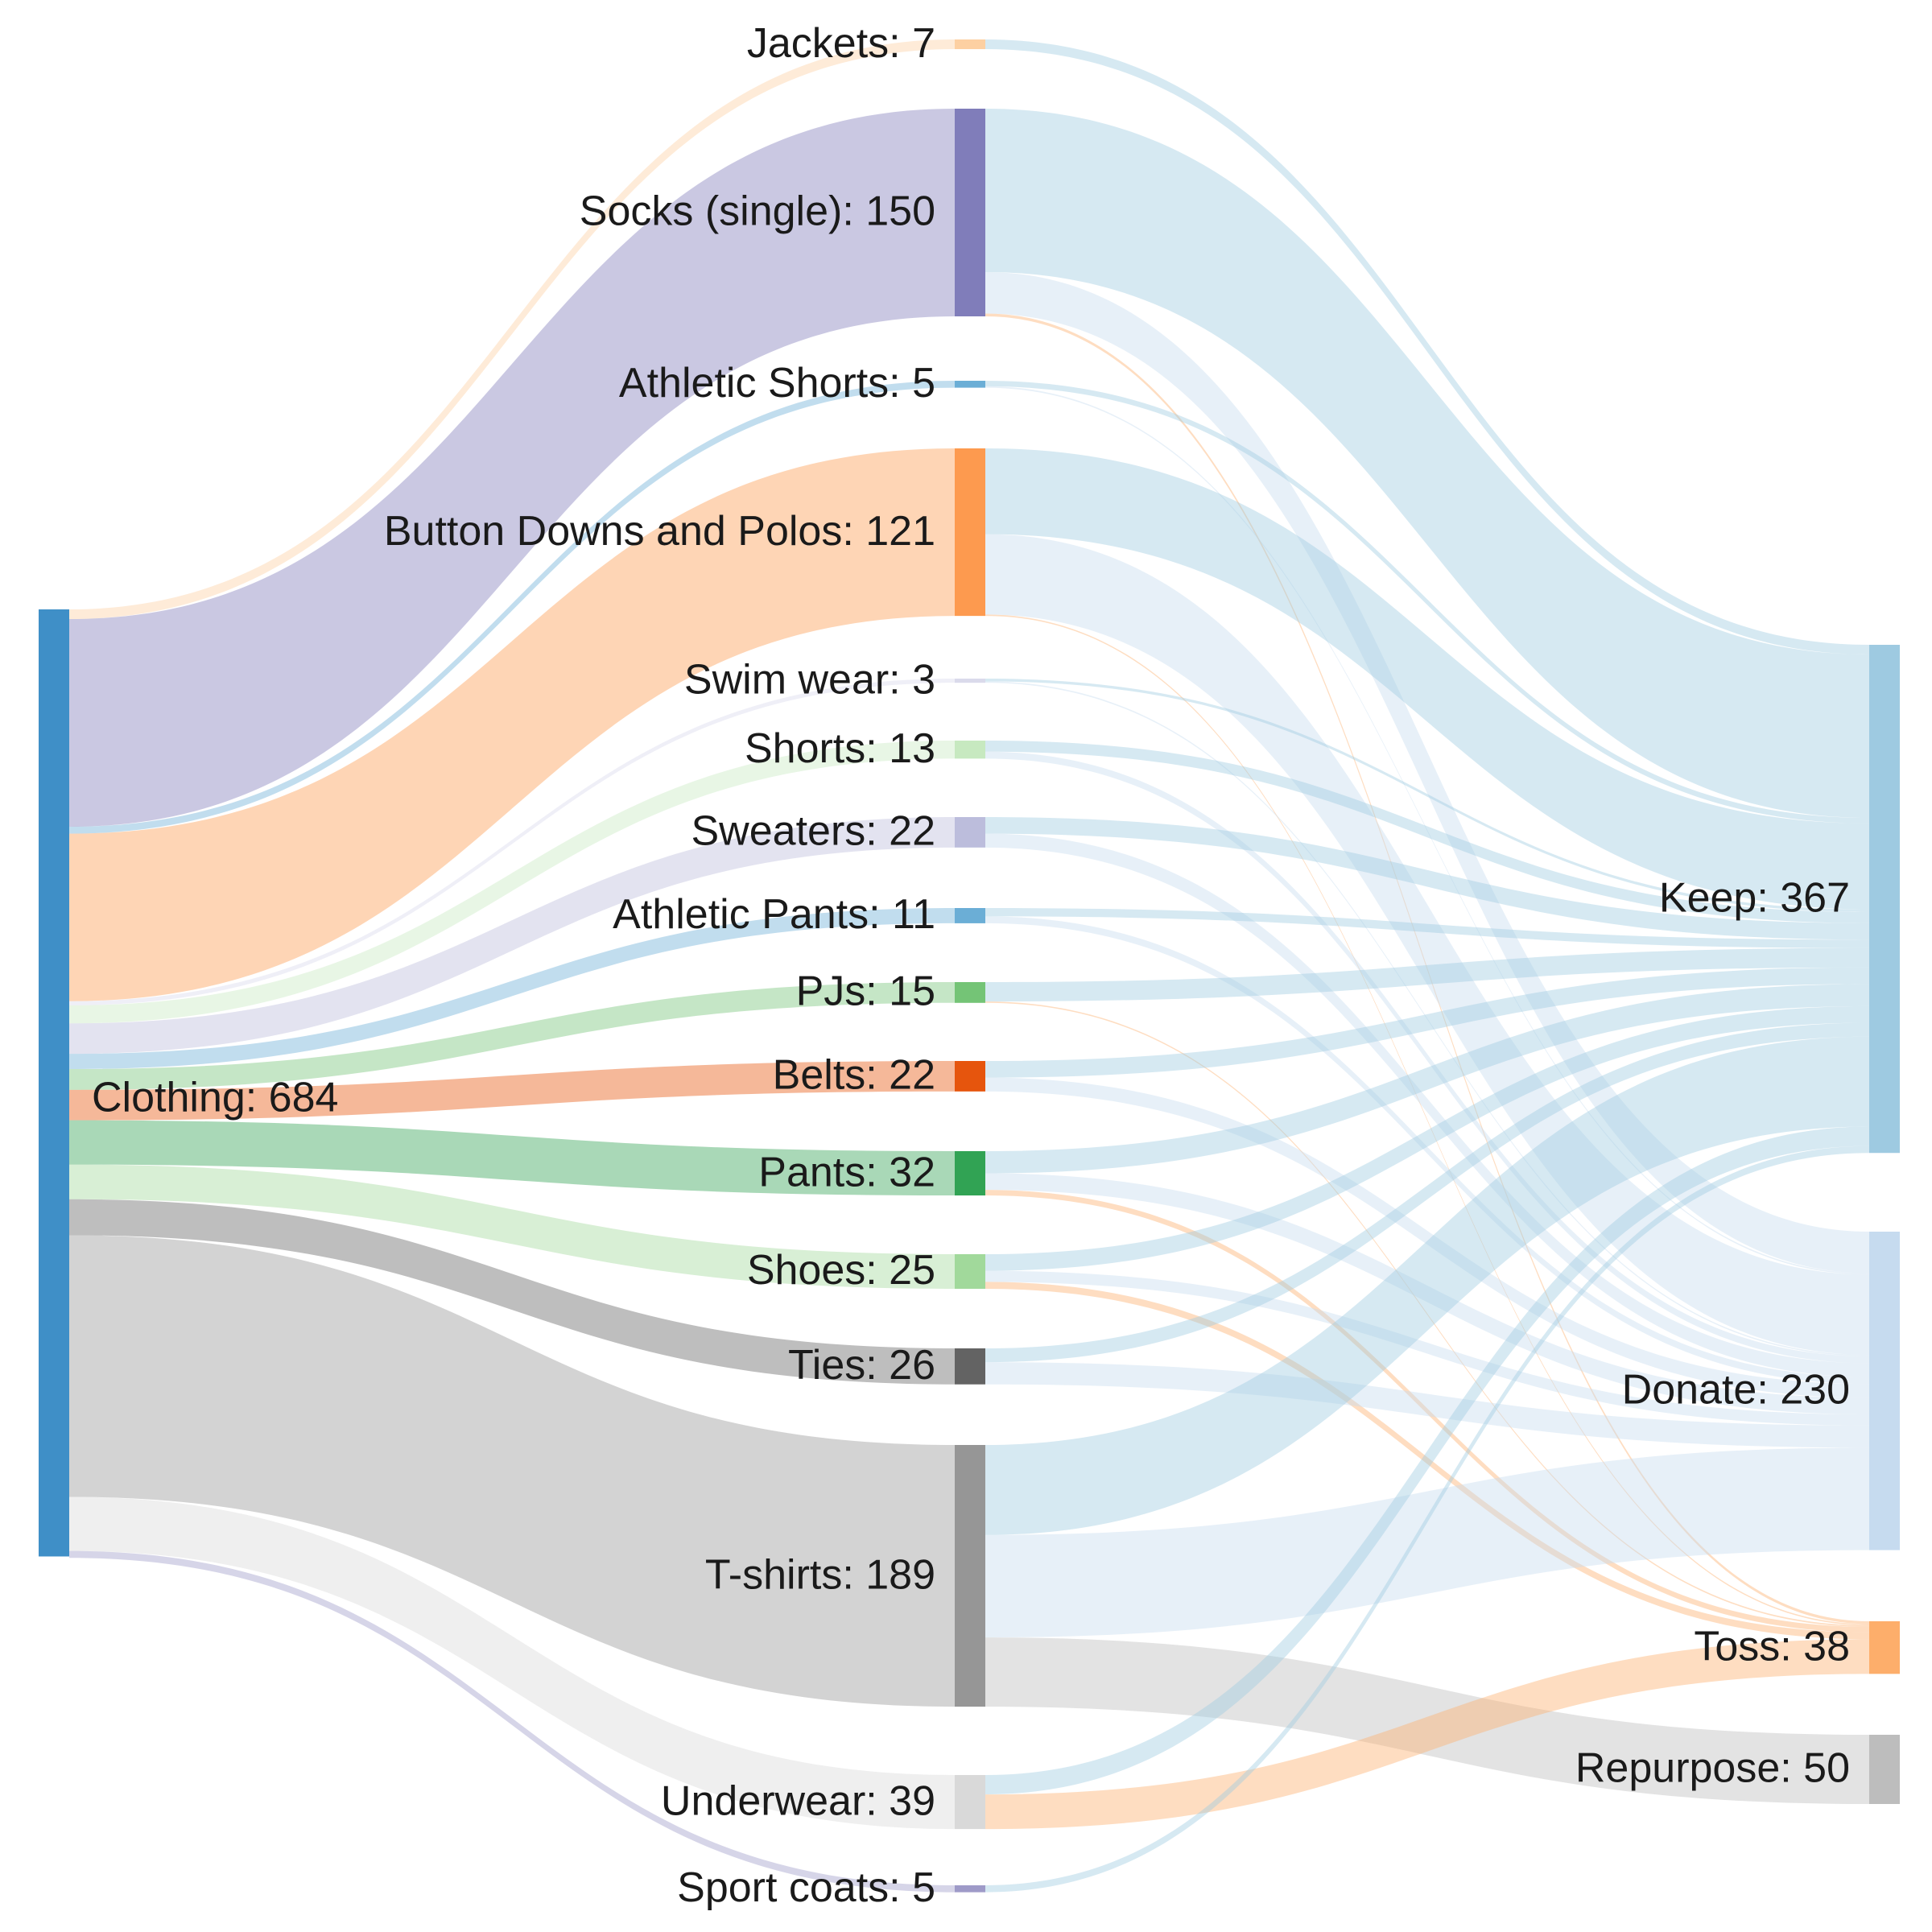 This screenshot has width=1932, height=1932. Describe the element at coordinates (1884, 899) in the screenshot. I see `node-keep` at that location.